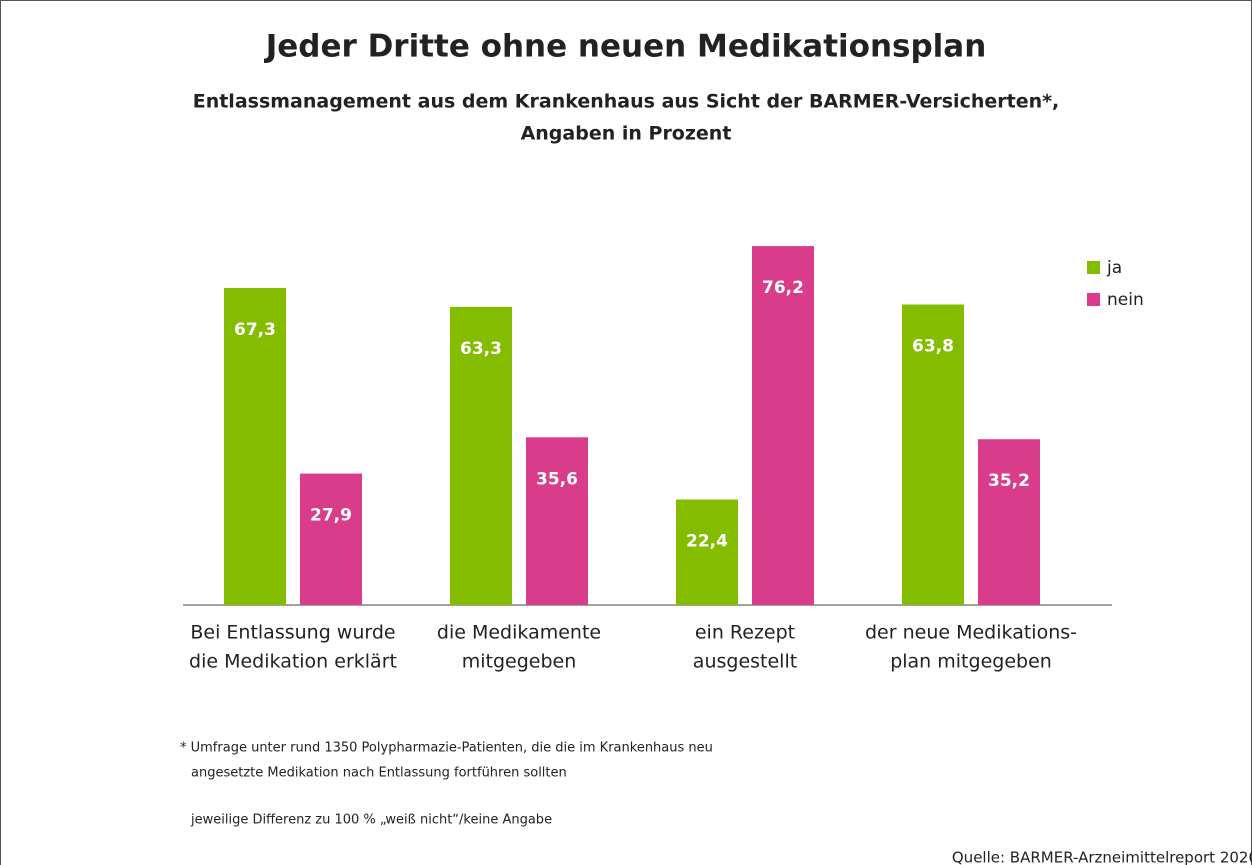  What do you see at coordinates (557, 479) in the screenshot?
I see `value-label: 35,6` at bounding box center [557, 479].